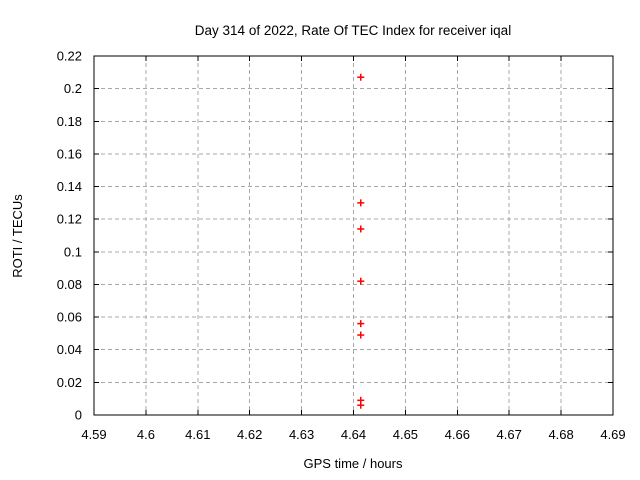 The image size is (640, 480). What do you see at coordinates (301, 434) in the screenshot?
I see `x-tick-label: 4.63` at bounding box center [301, 434].